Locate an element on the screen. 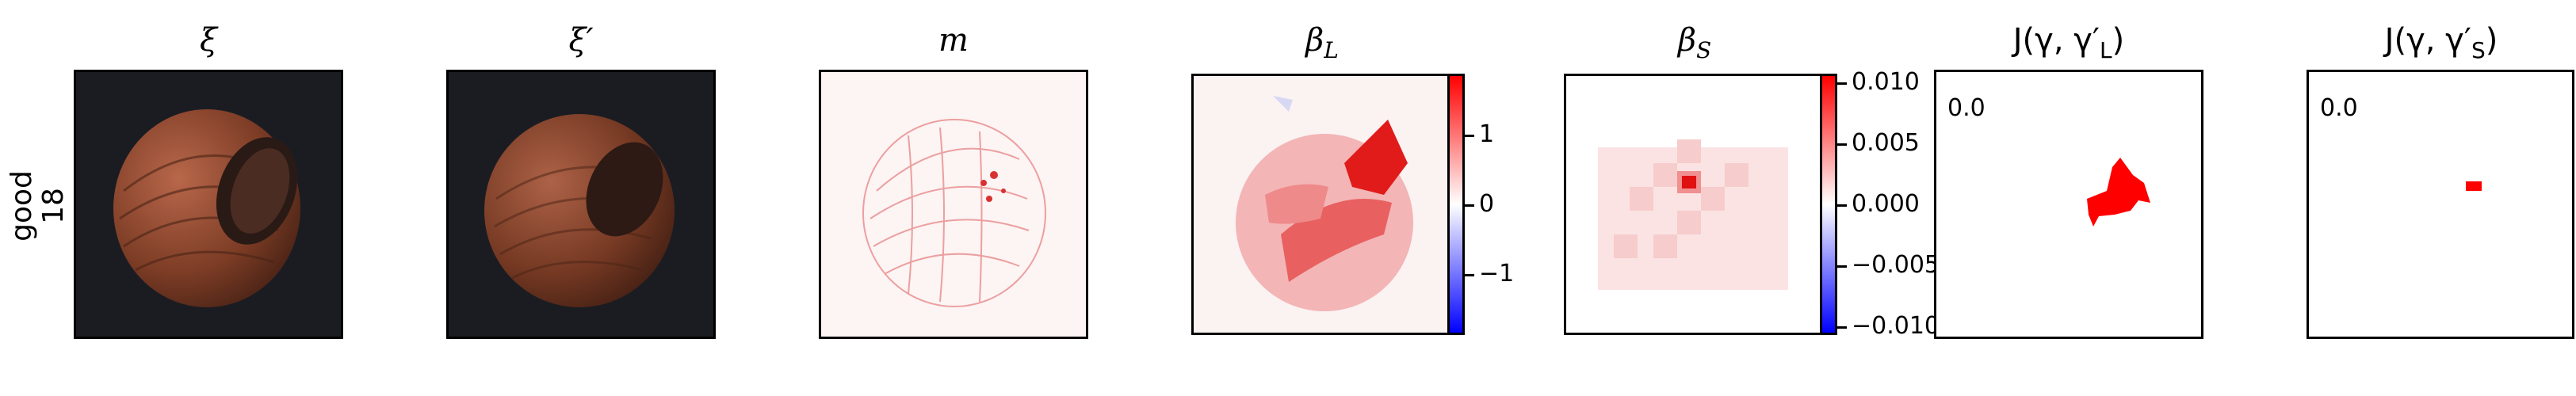  colorbar-beta-l is located at coordinates (1456, 204).